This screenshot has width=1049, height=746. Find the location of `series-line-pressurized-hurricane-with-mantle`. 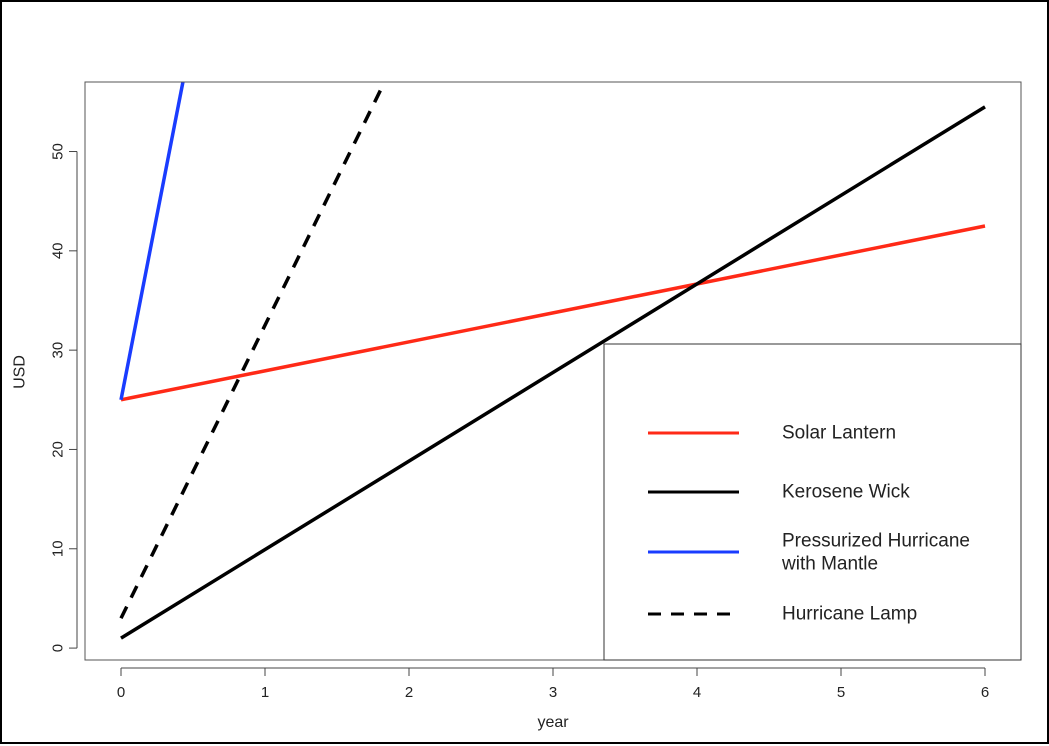

series-line-pressurized-hurricane-with-mantle is located at coordinates (152, 241).